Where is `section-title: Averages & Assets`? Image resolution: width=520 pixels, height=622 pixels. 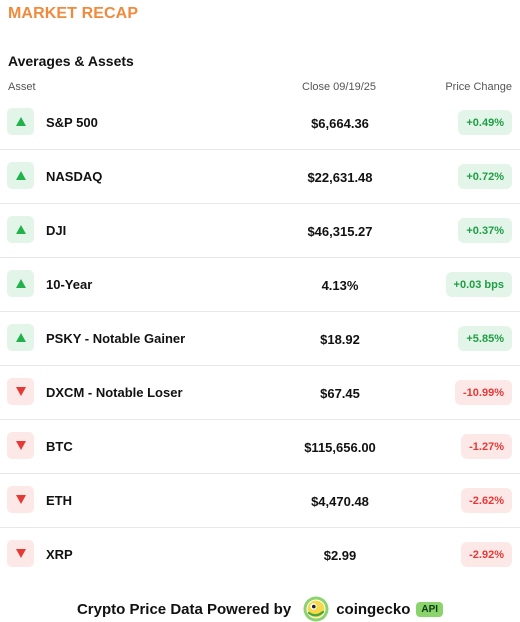 section-title: Averages & Assets is located at coordinates (71, 61).